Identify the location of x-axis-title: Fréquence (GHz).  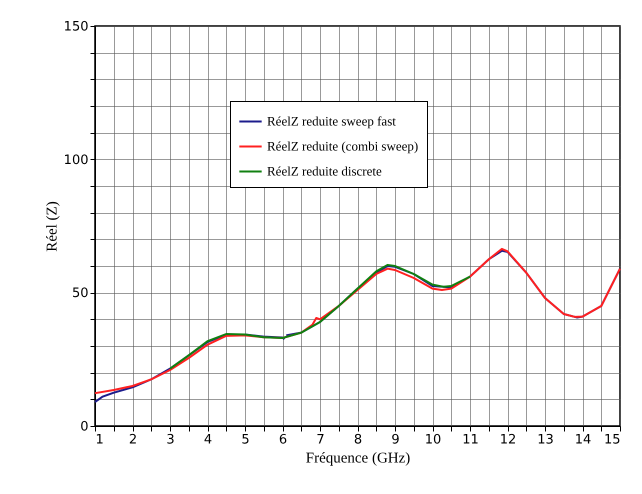
(358, 458).